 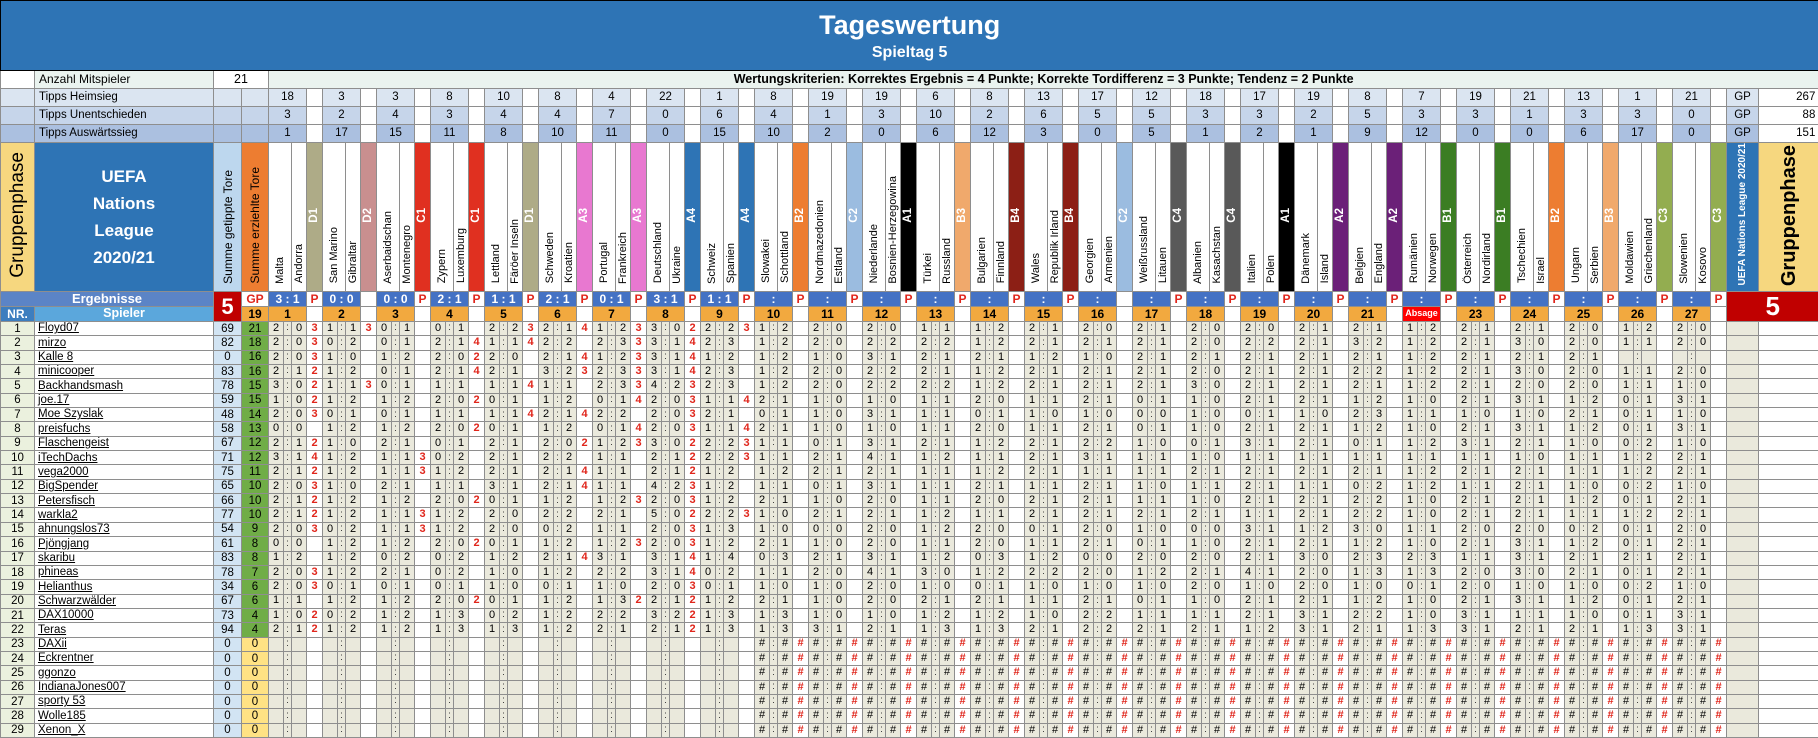 What do you see at coordinates (515, 630) in the screenshot?
I see `tip-away: 3` at bounding box center [515, 630].